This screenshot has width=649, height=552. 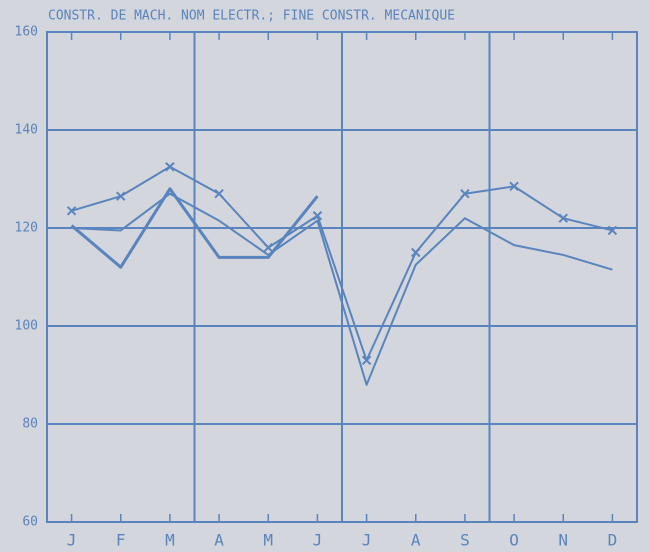 What do you see at coordinates (613, 540) in the screenshot?
I see `x-tick-label: D` at bounding box center [613, 540].